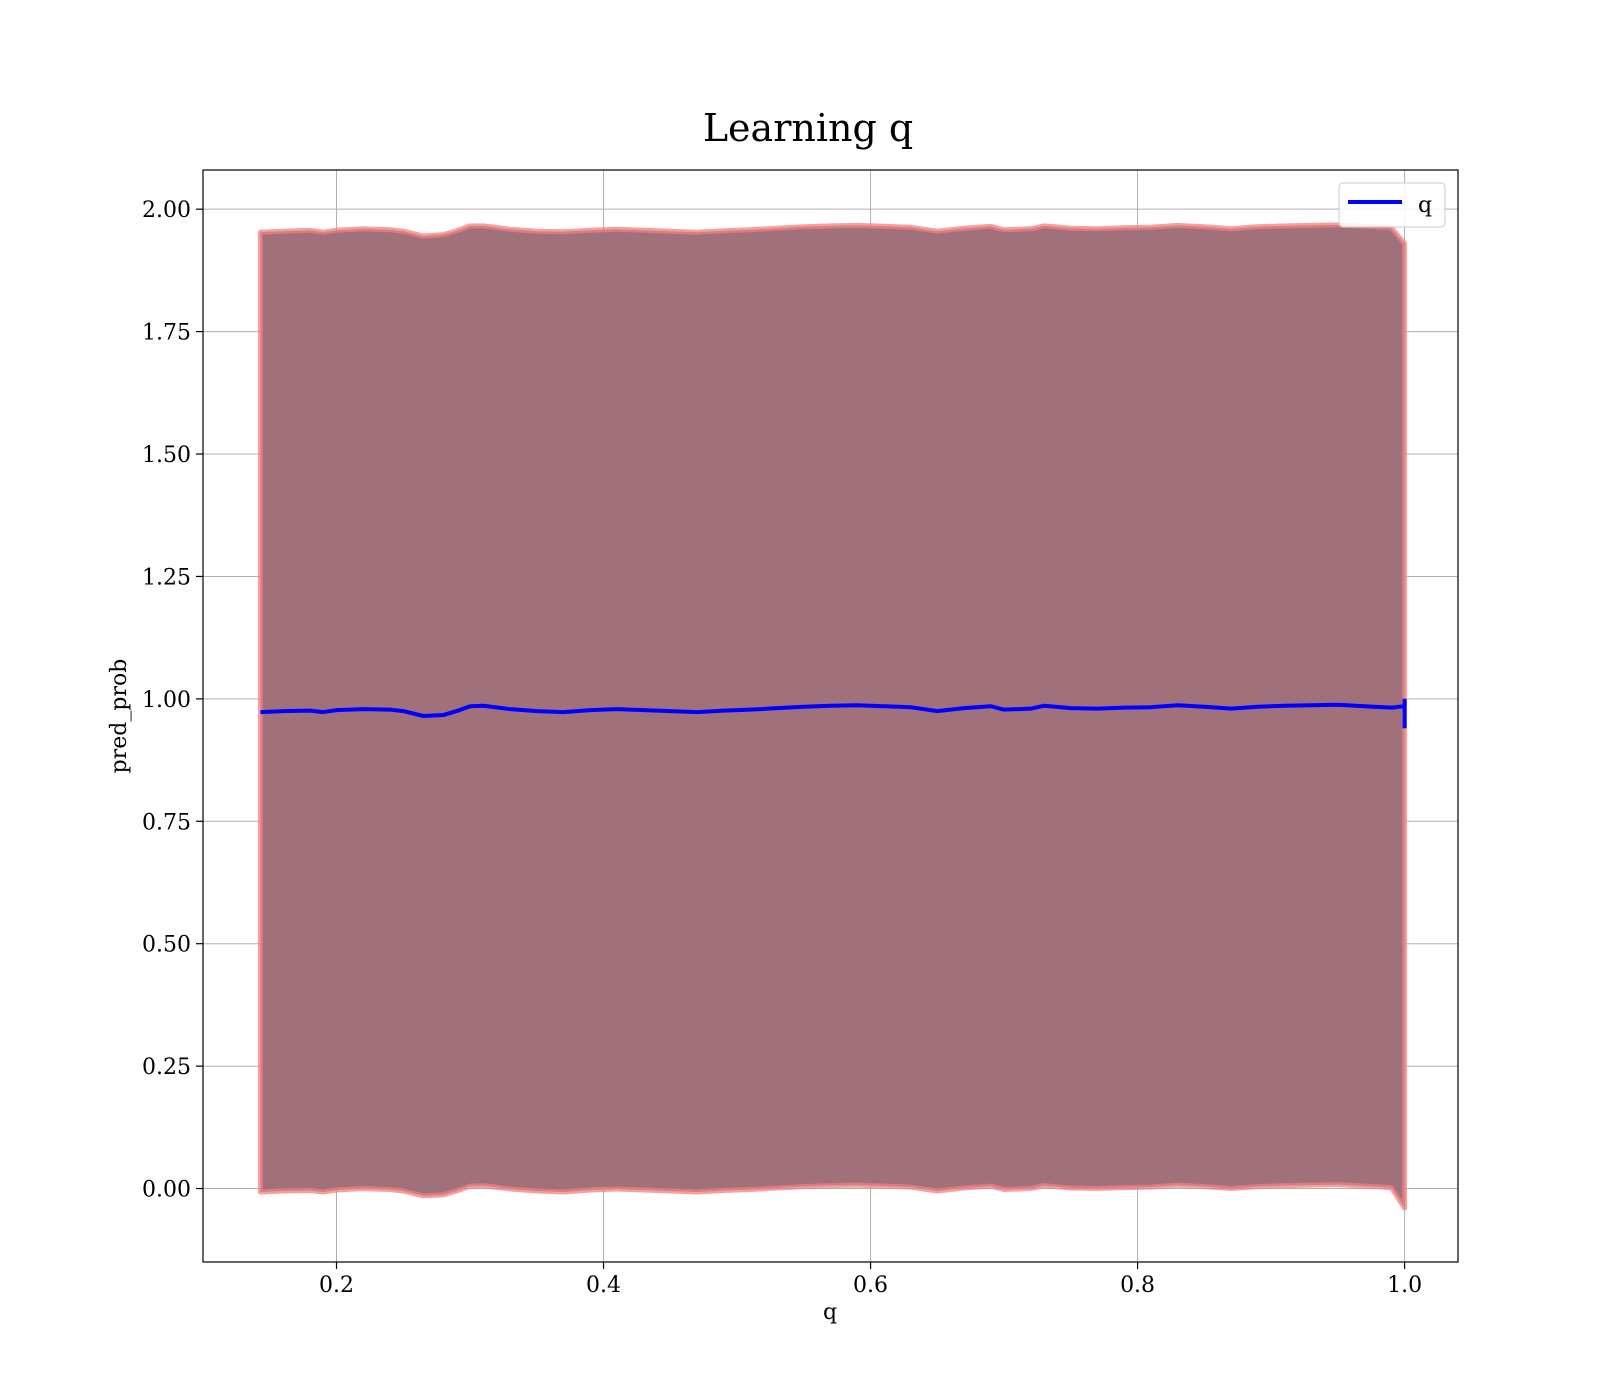 This screenshot has width=1600, height=1400. Describe the element at coordinates (603, 1285) in the screenshot. I see `x-tick-label-1: 0.4` at that location.